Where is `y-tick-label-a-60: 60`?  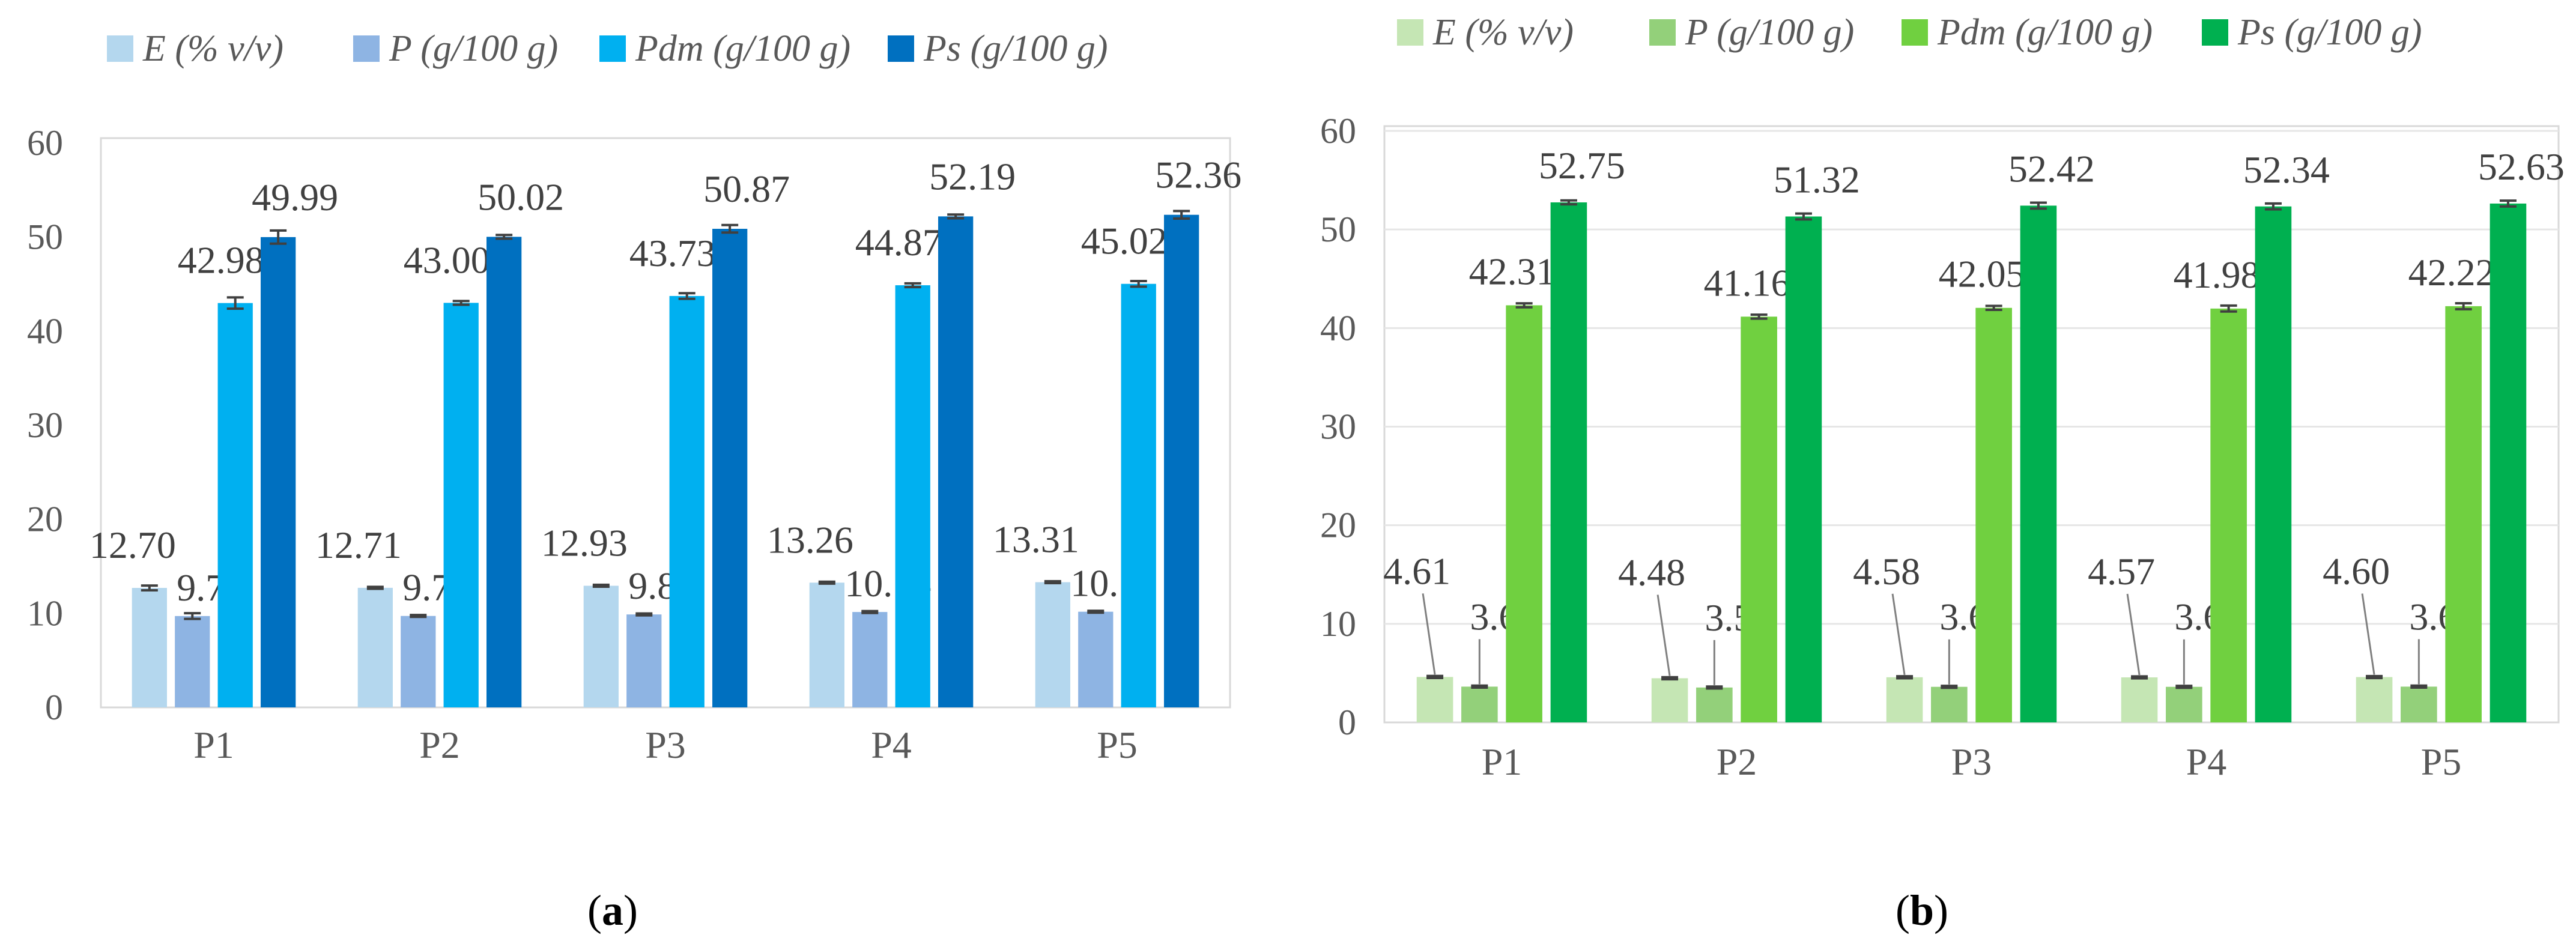 y-tick-label-a-60: 60 is located at coordinates (45, 143).